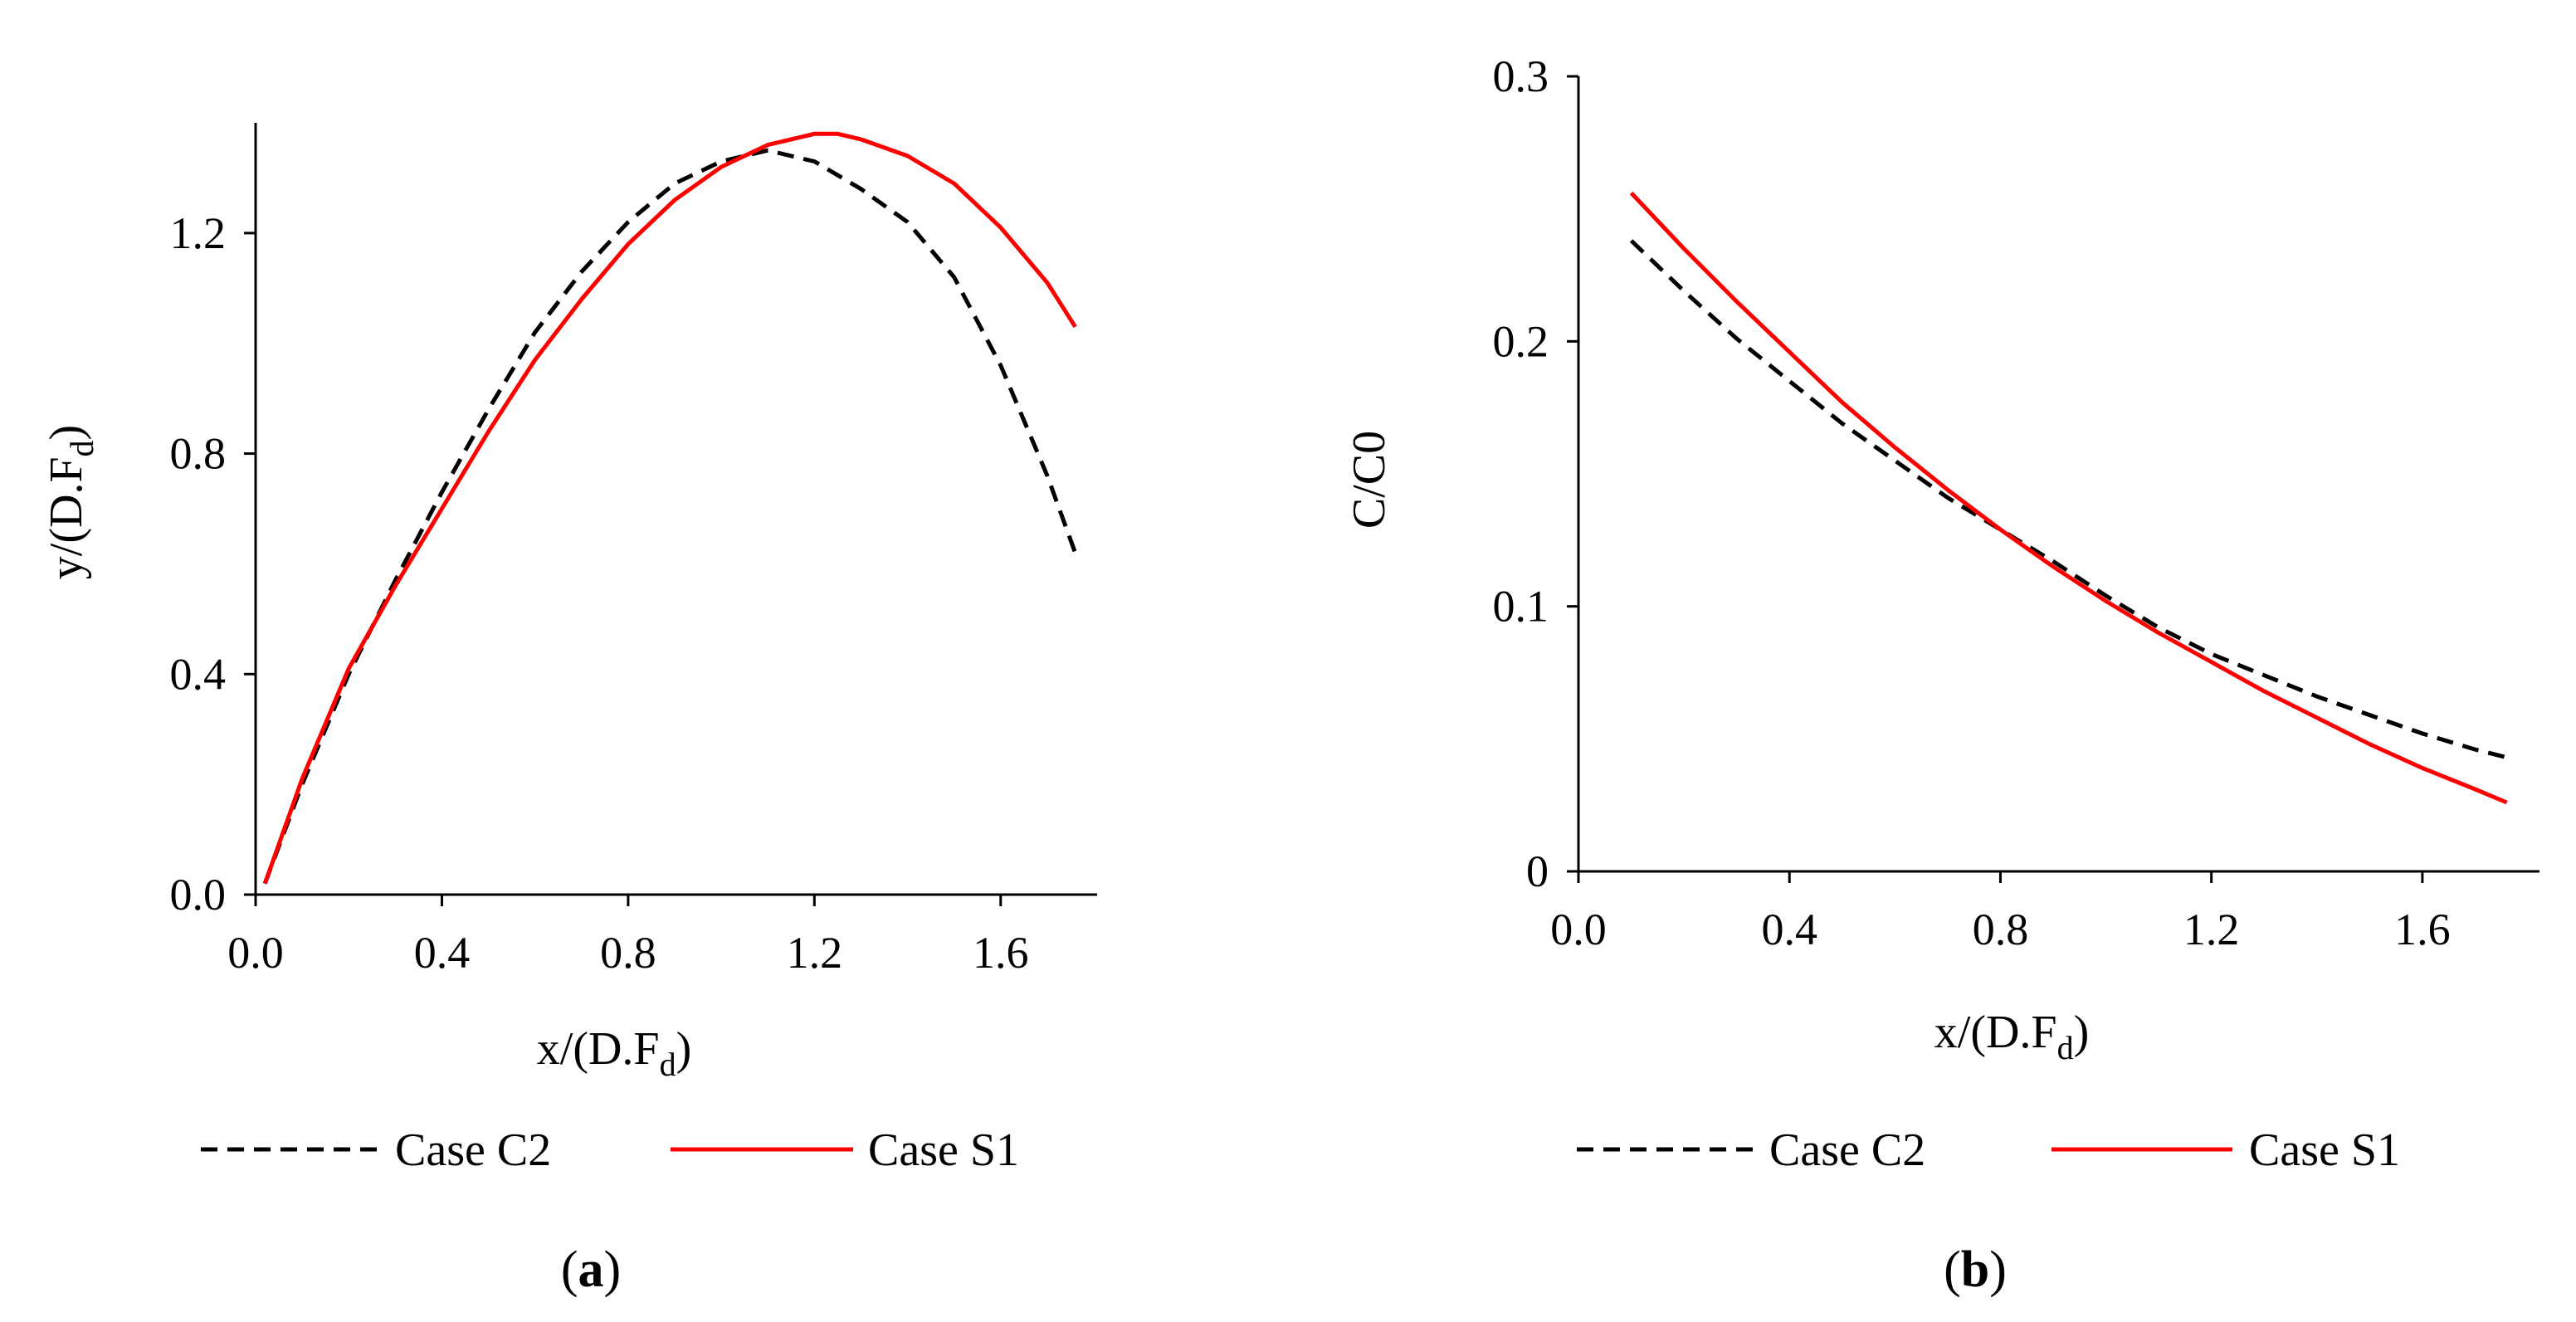  Describe the element at coordinates (199, 674) in the screenshot. I see `y-tick-label: 0.4` at that location.